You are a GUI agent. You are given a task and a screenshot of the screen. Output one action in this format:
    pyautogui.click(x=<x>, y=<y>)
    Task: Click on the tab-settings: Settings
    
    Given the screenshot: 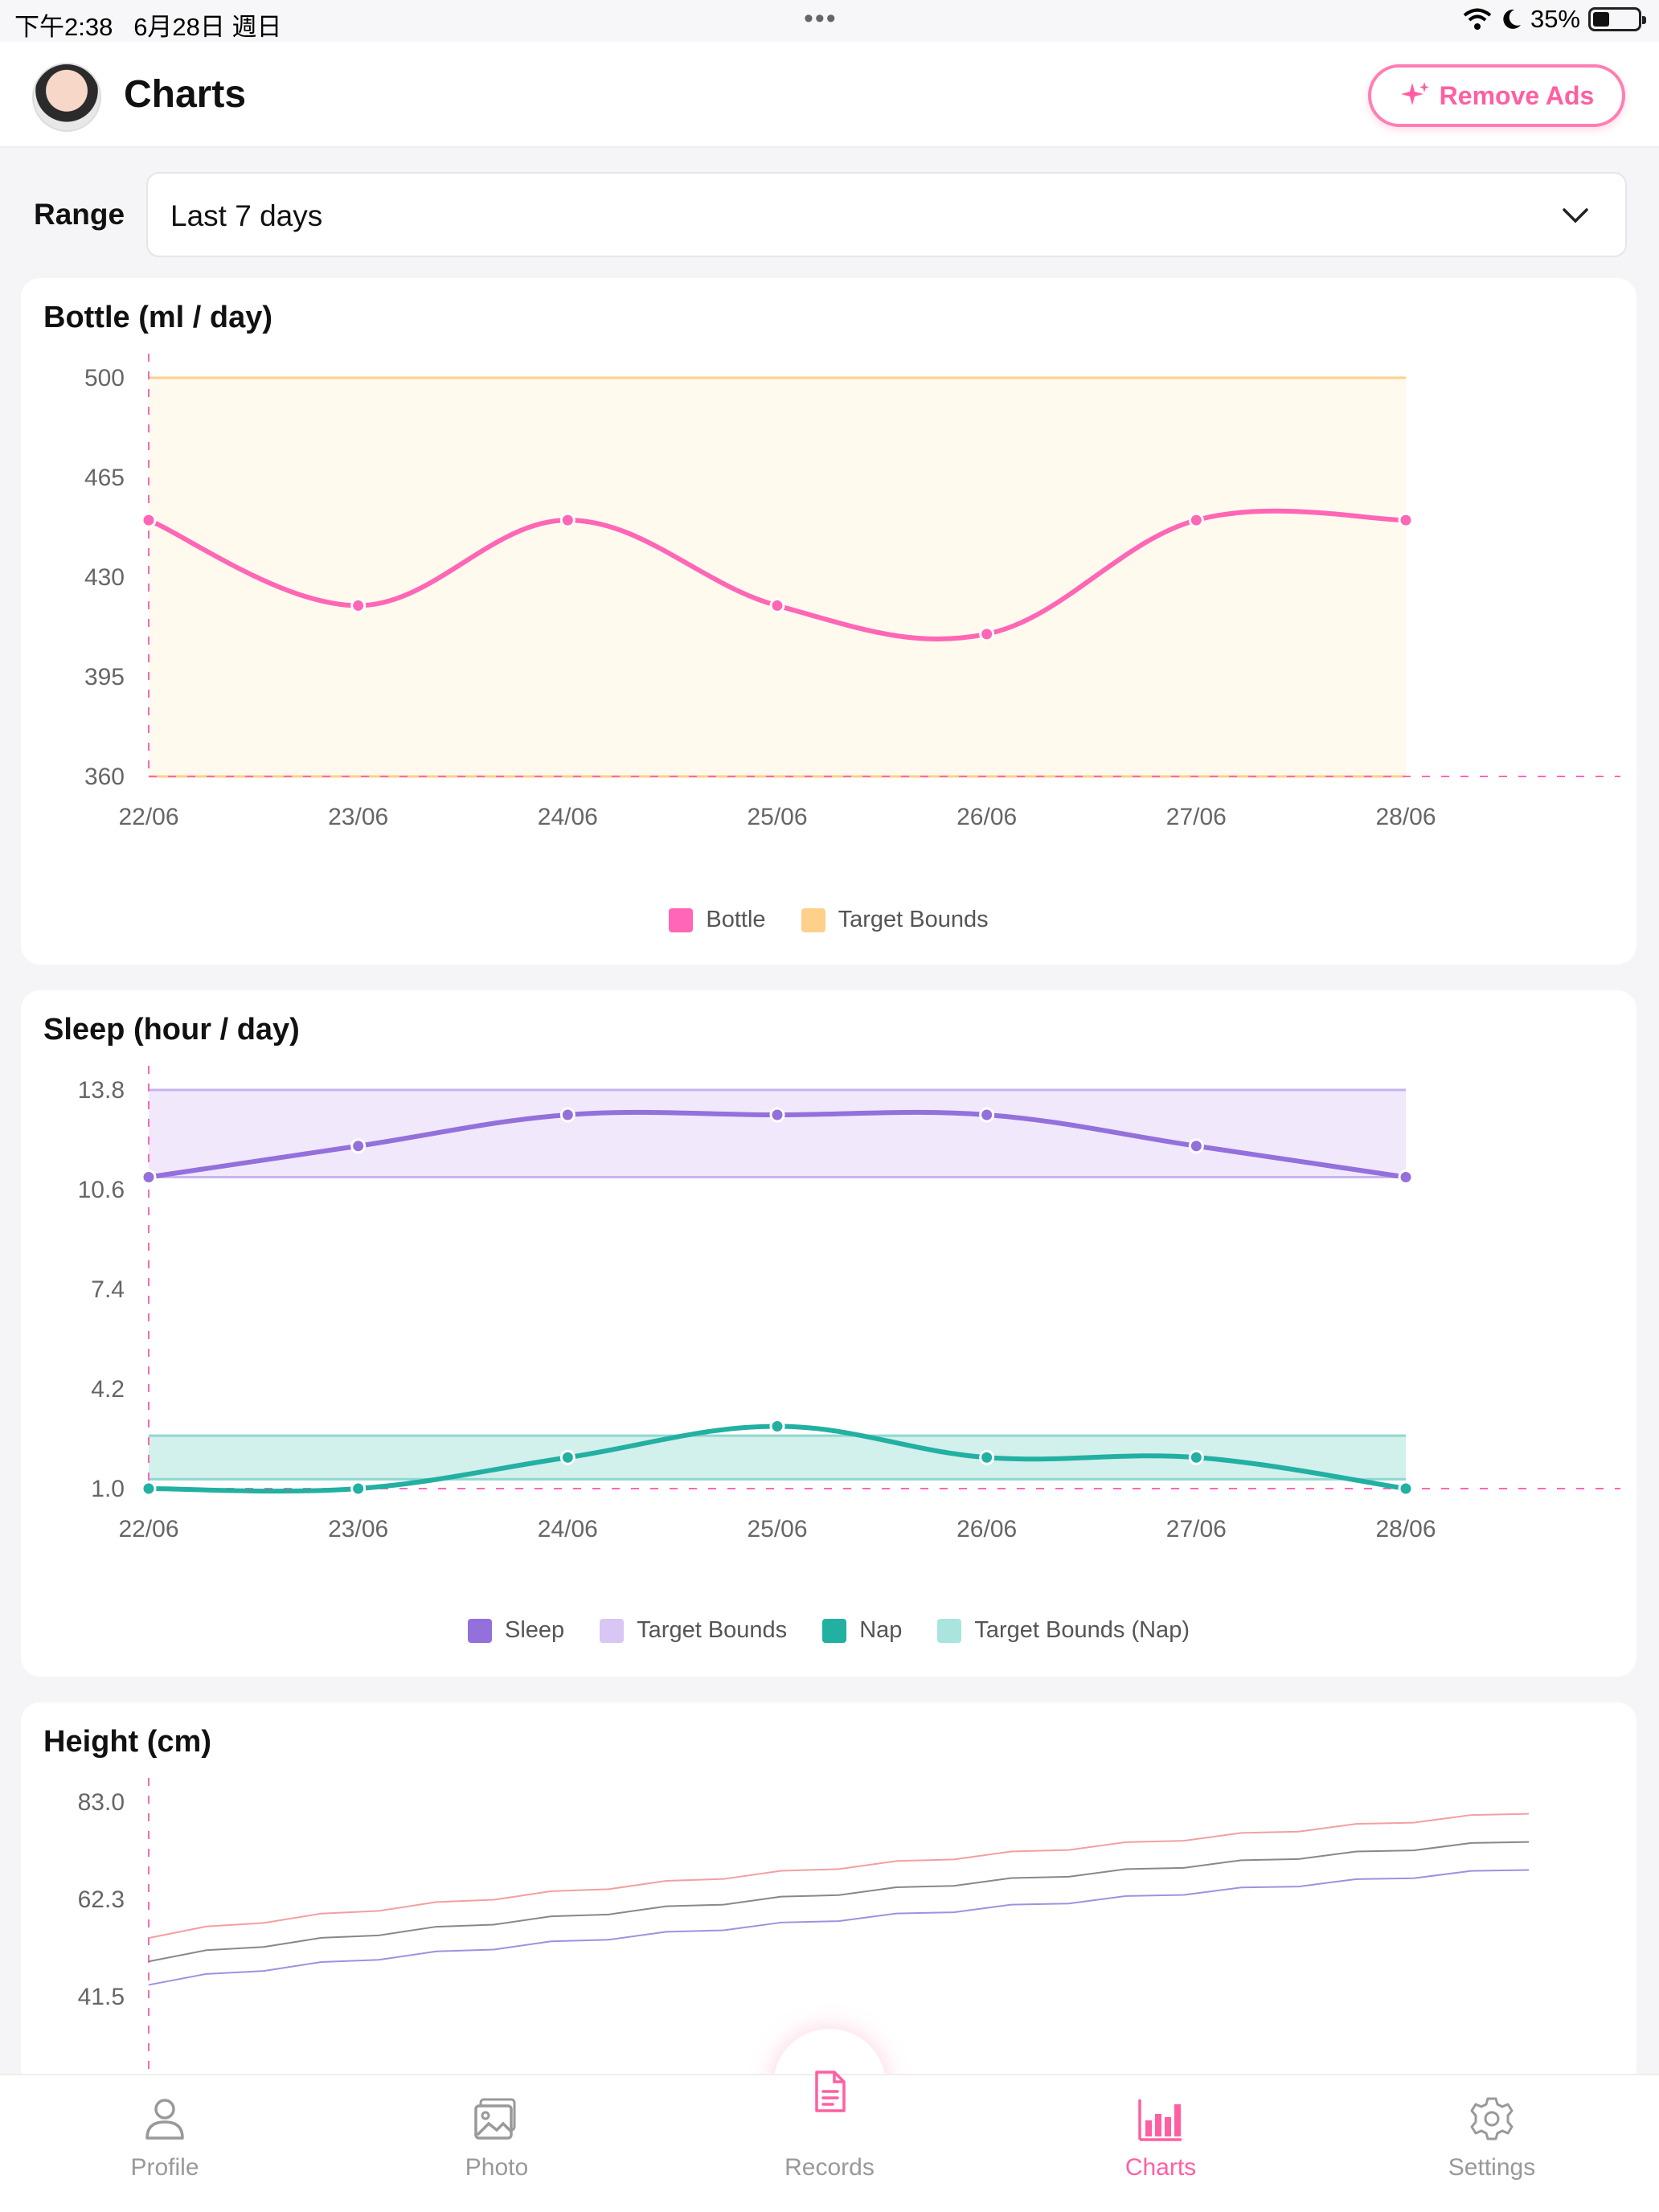 What is the action you would take?
    pyautogui.click(x=1491, y=2143)
    